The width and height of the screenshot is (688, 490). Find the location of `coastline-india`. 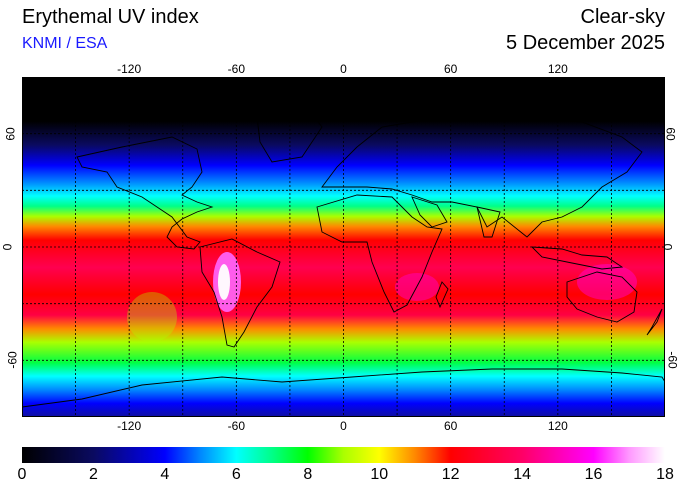

coastline-india is located at coordinates (488, 222).